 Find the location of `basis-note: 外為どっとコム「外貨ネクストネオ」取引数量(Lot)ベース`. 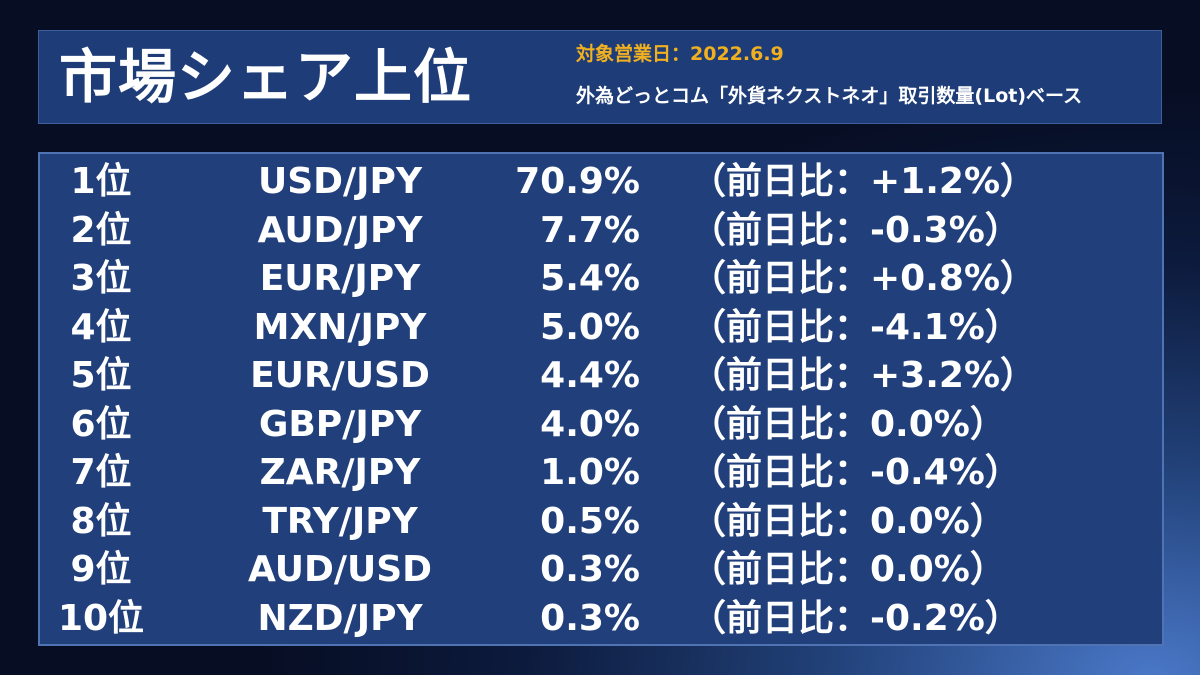

basis-note: 外為どっとコム「外貨ネクストネオ」取引数量(Lot)ベース is located at coordinates (829, 96).